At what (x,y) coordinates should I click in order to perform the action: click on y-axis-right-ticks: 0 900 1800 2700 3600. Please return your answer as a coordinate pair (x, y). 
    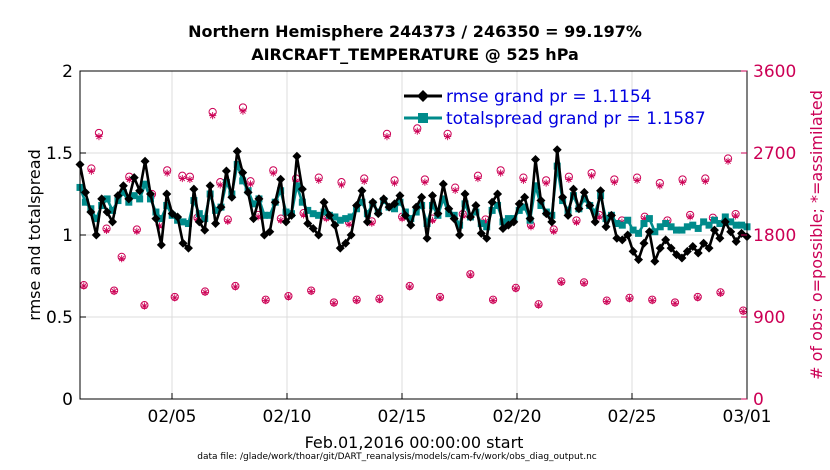
    Looking at the image, I should click on (768, 236).